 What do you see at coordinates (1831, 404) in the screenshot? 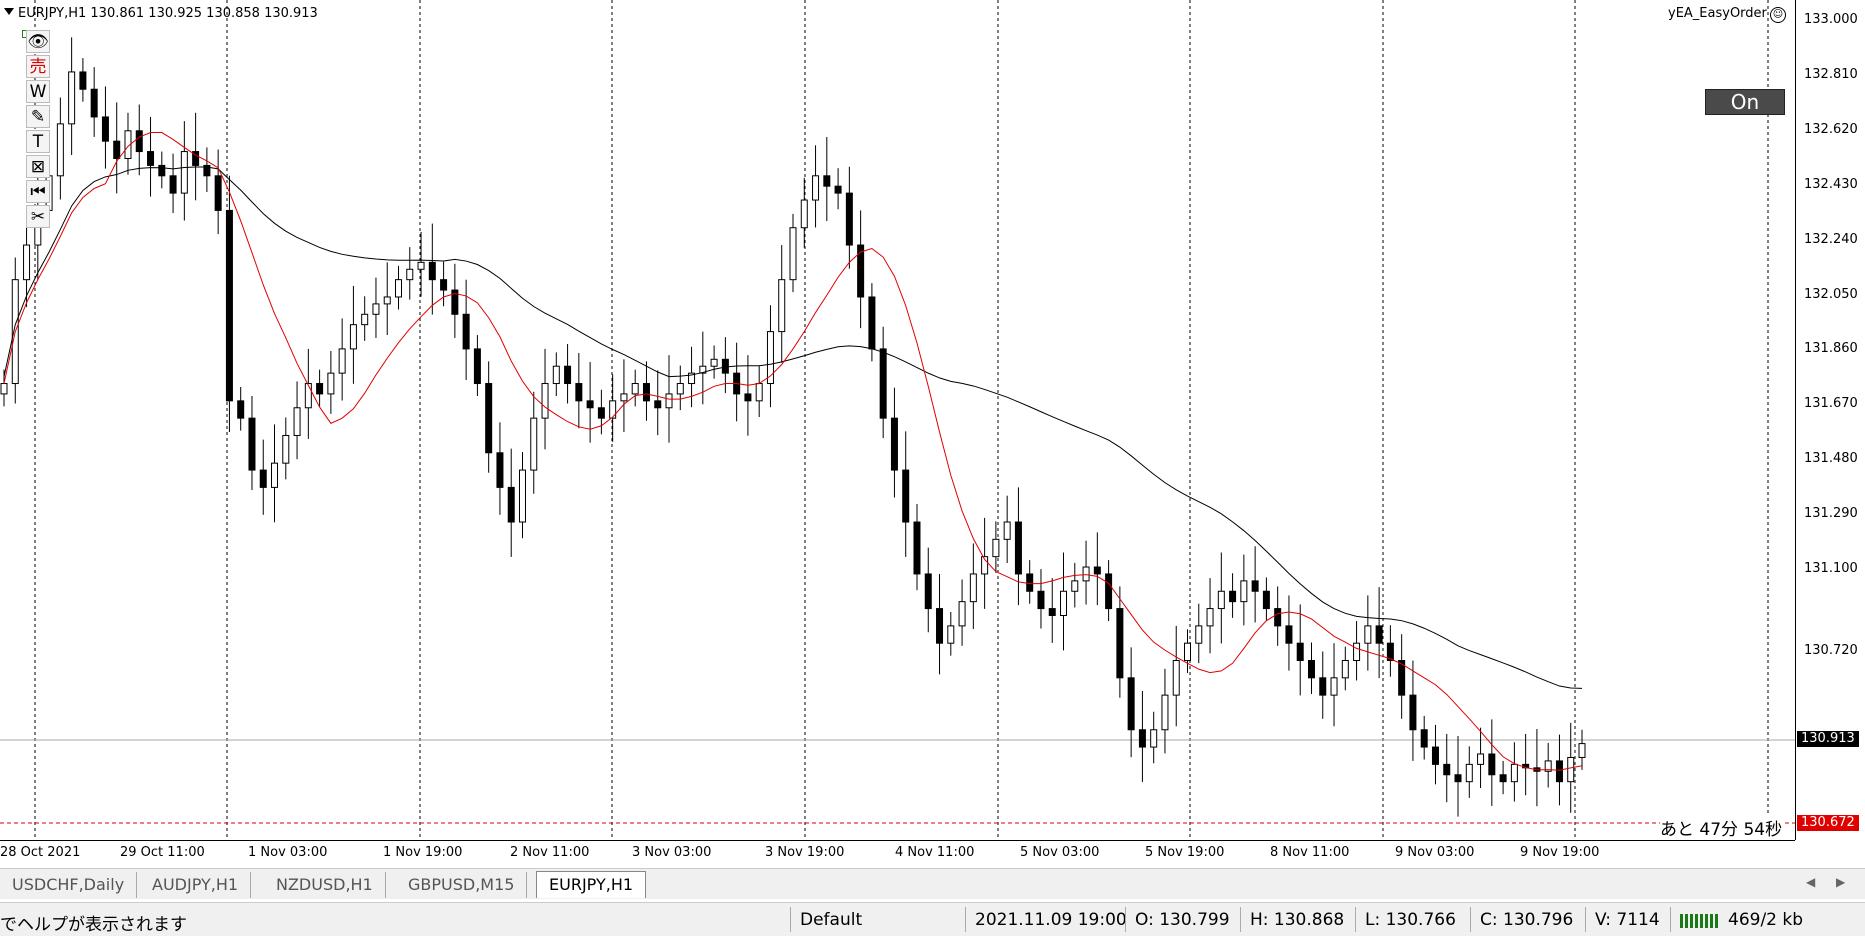
I see `price-axis-label: 131.670` at bounding box center [1831, 404].